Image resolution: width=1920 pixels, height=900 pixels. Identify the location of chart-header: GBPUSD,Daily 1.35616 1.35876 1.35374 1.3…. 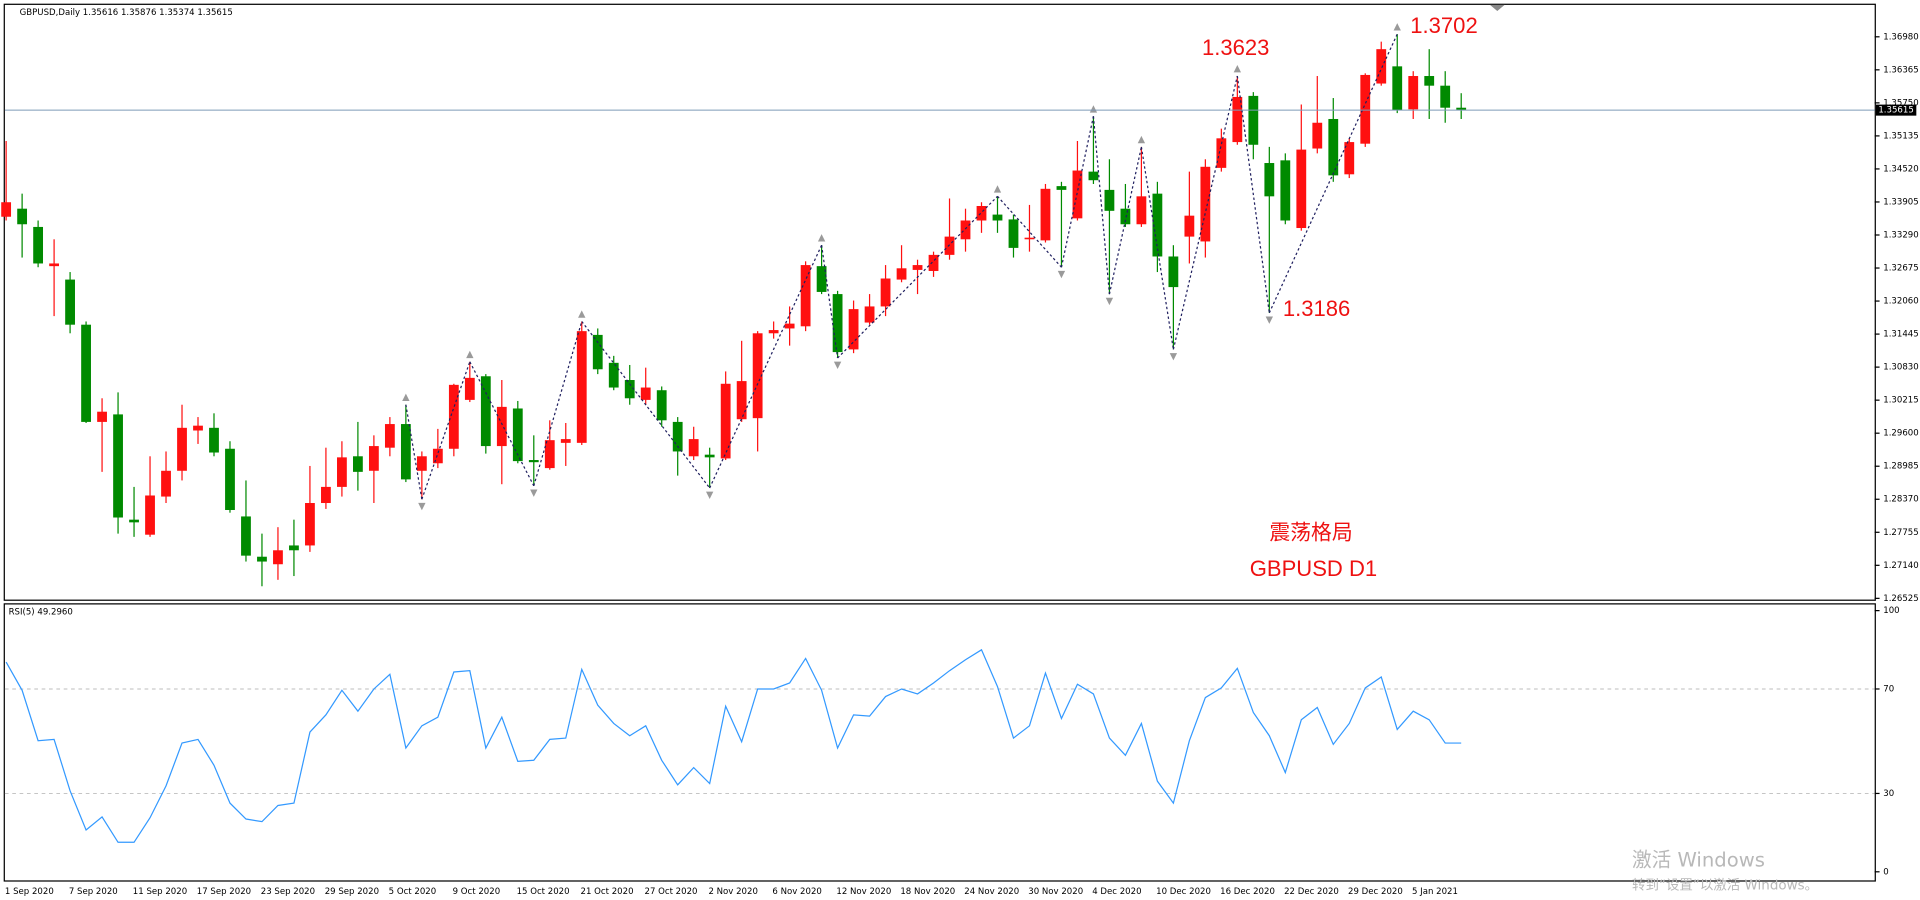
(126, 13).